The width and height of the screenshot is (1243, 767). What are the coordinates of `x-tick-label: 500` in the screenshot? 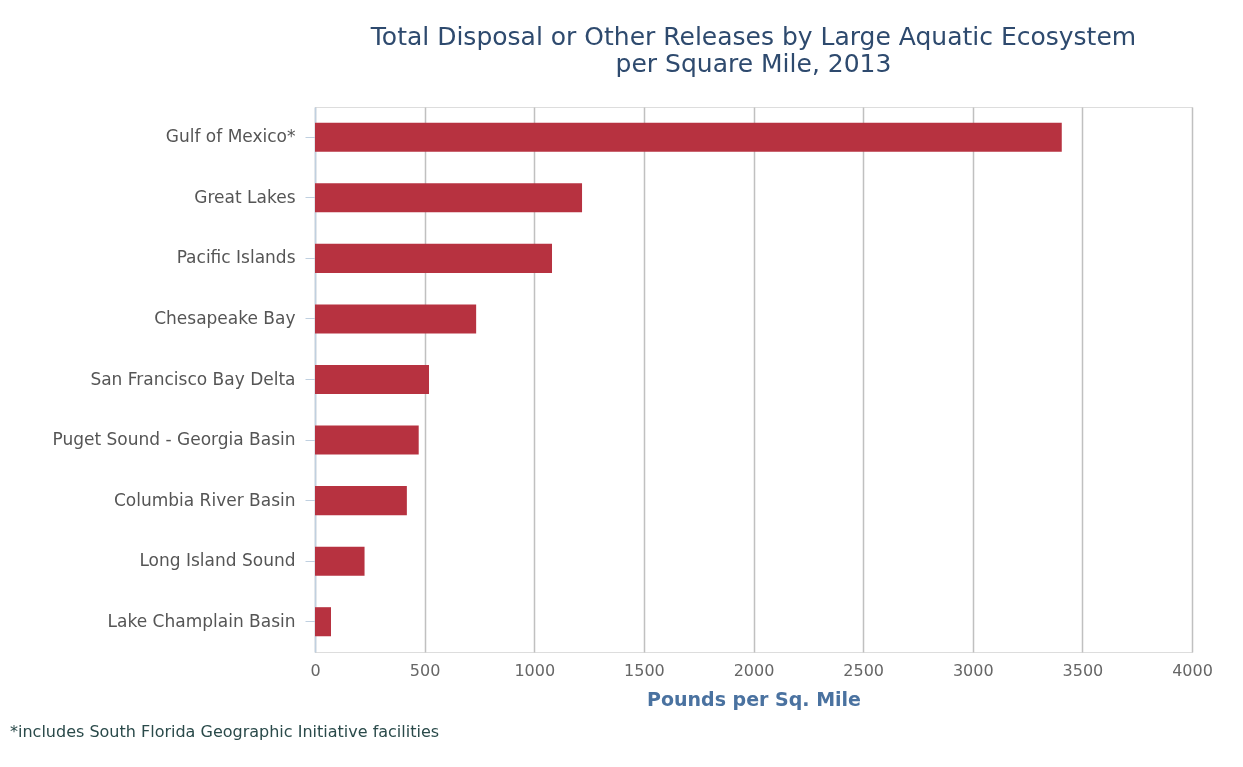 It's located at (425, 670).